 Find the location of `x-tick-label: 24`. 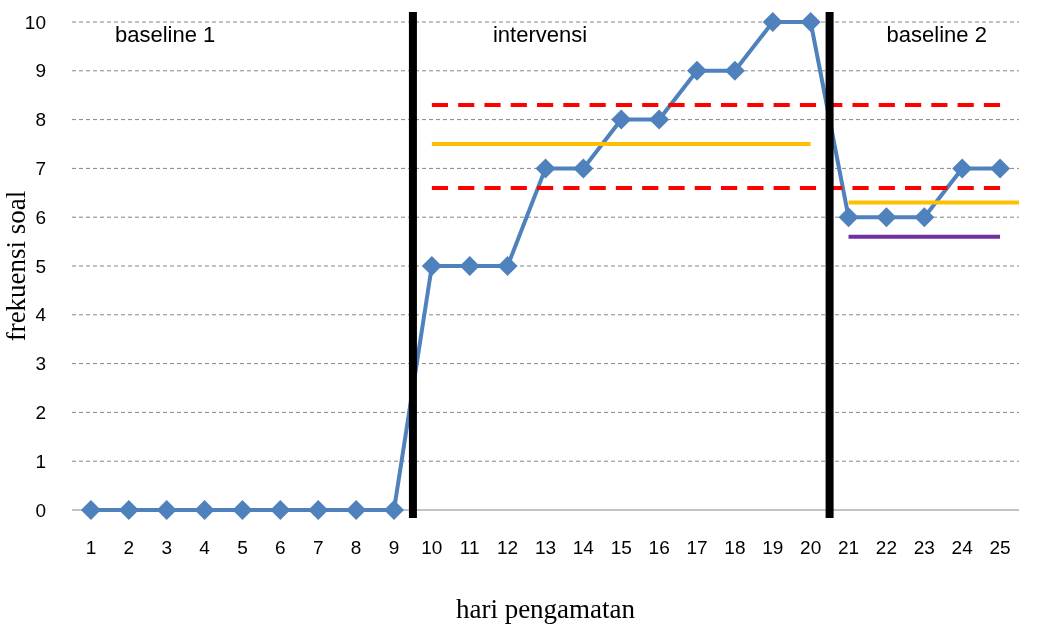

x-tick-label: 24 is located at coordinates (962, 547).